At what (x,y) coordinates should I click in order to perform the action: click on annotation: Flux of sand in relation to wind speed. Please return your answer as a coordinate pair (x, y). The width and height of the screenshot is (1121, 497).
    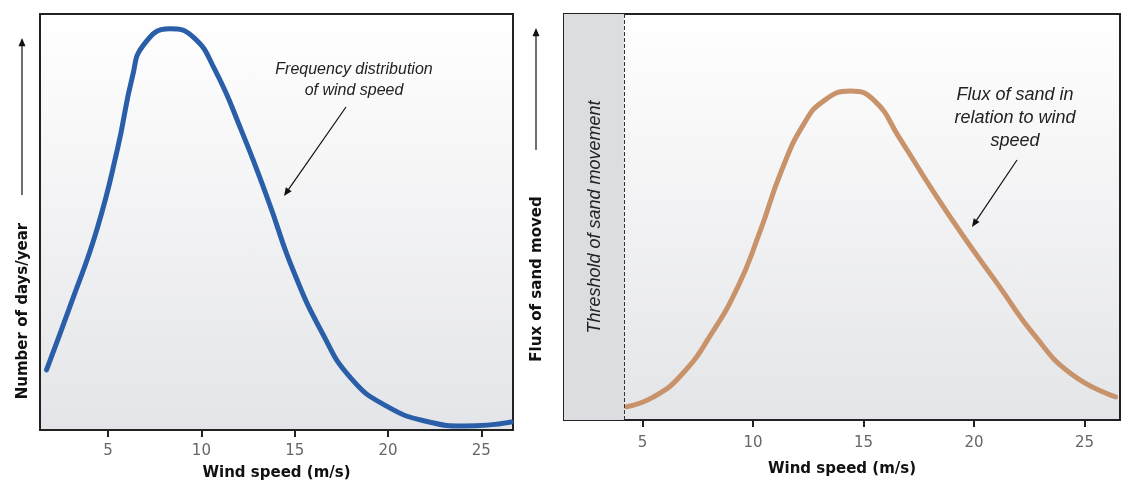
    Looking at the image, I should click on (1015, 117).